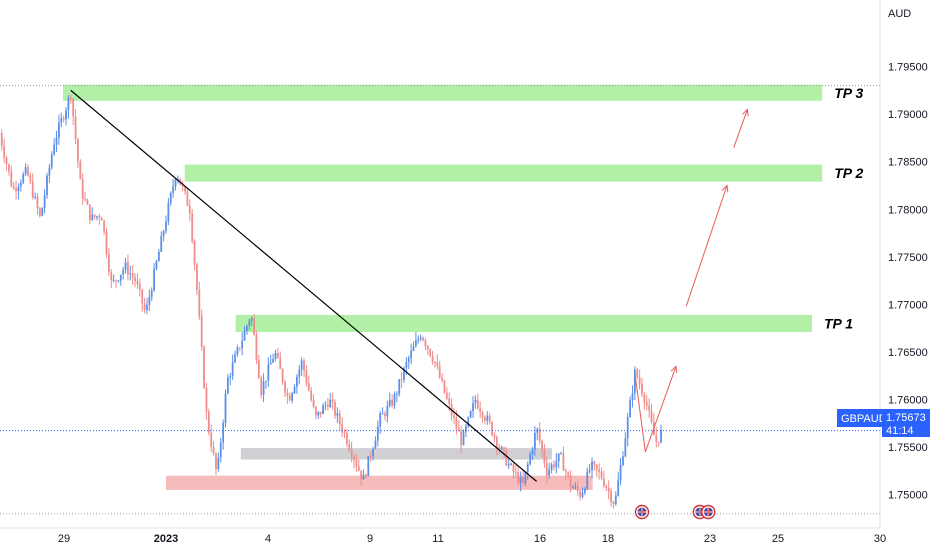 The image size is (932, 550). What do you see at coordinates (268, 539) in the screenshot?
I see `x-tick-label: 4` at bounding box center [268, 539].